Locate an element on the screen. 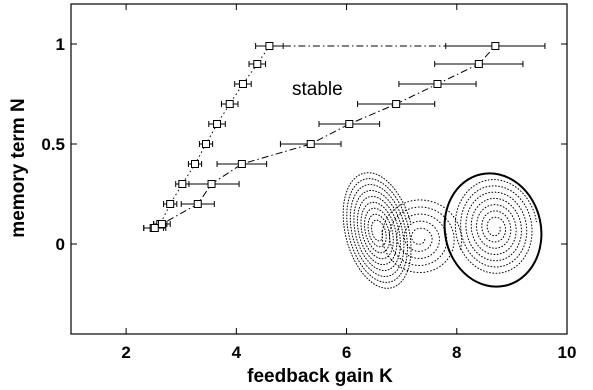  left-spiral is located at coordinates (377, 230).